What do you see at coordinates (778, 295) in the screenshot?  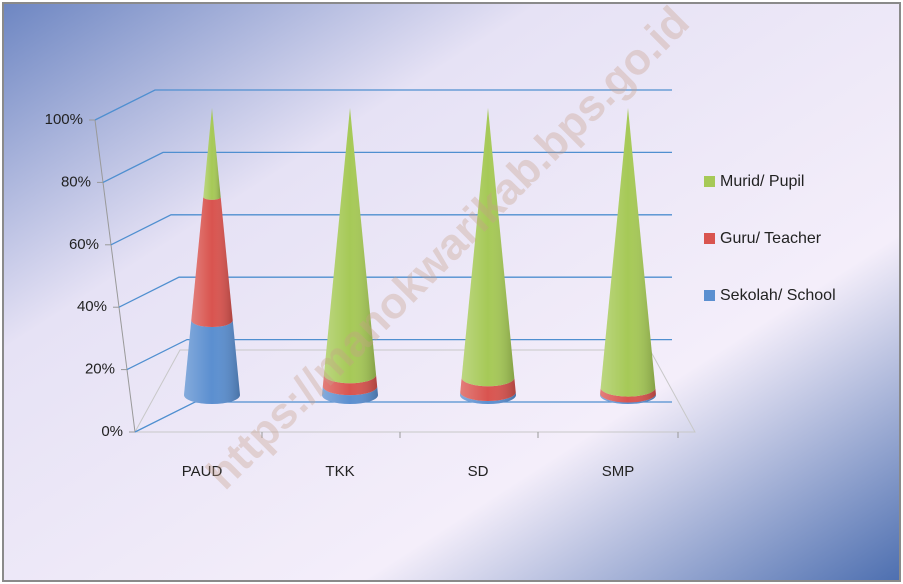 I see `legend-label: Sekolah/ School` at bounding box center [778, 295].